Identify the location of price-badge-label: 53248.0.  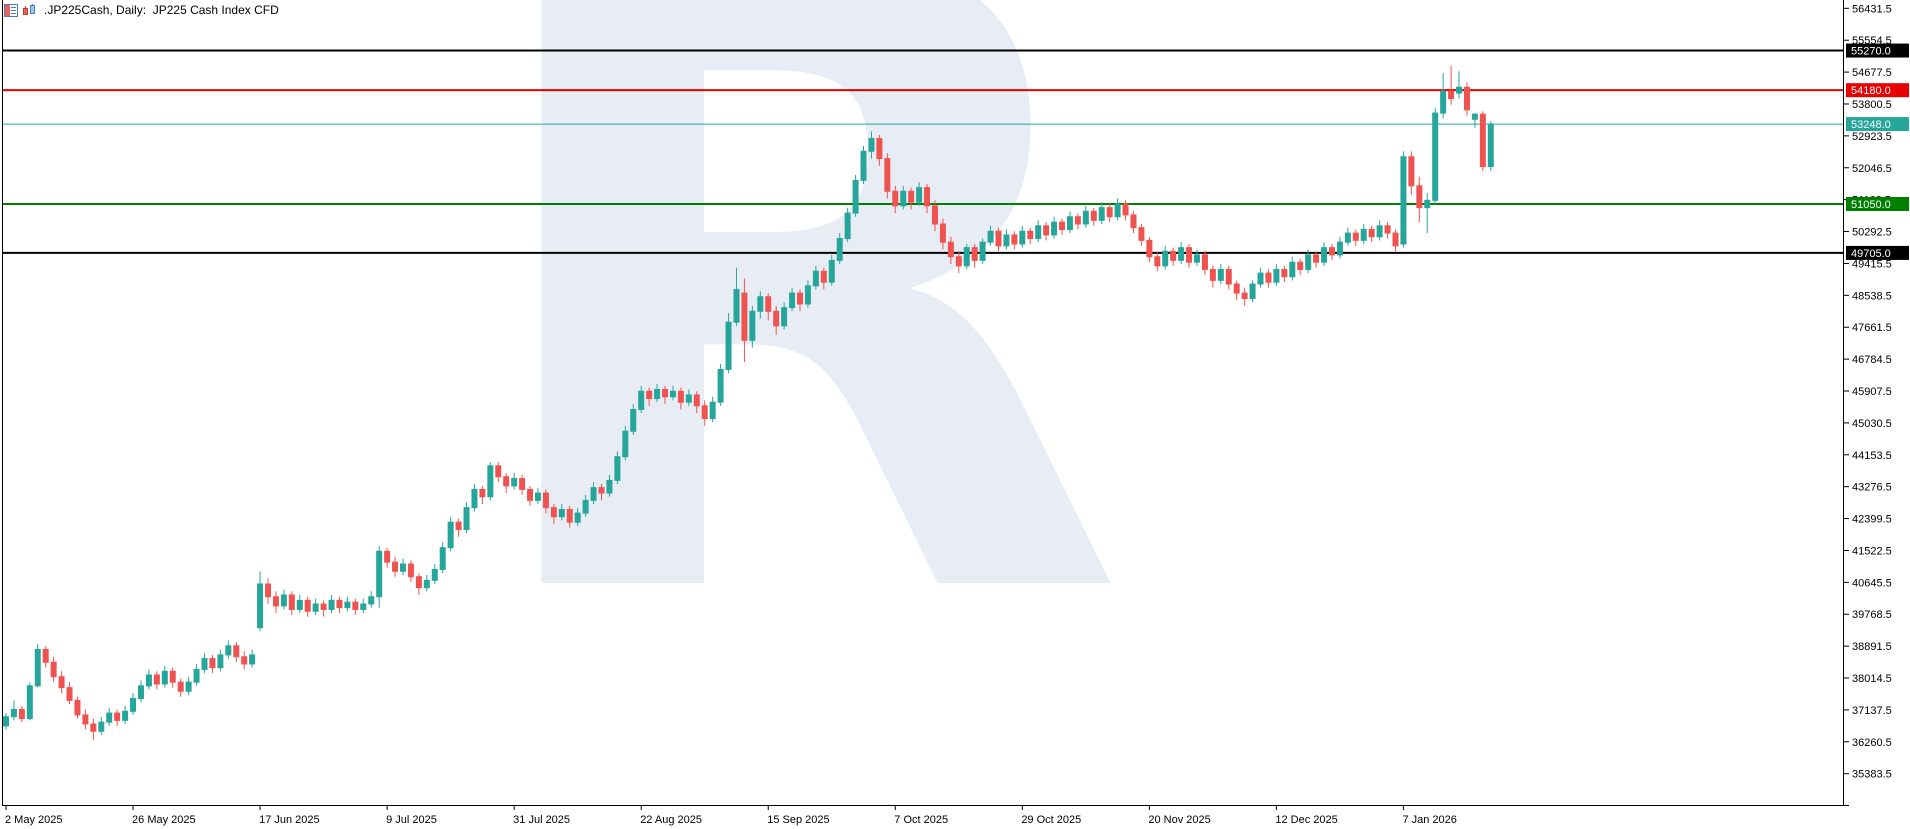
(1871, 125).